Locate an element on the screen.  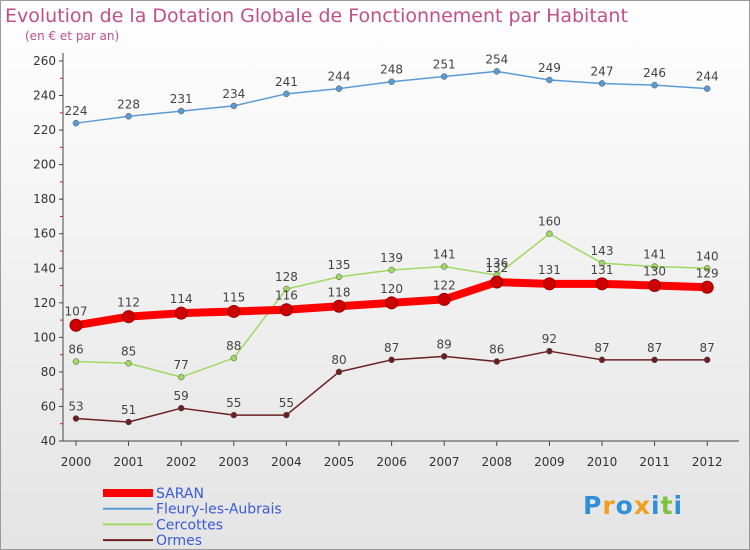
x-tick-label: 2001 is located at coordinates (128, 462).